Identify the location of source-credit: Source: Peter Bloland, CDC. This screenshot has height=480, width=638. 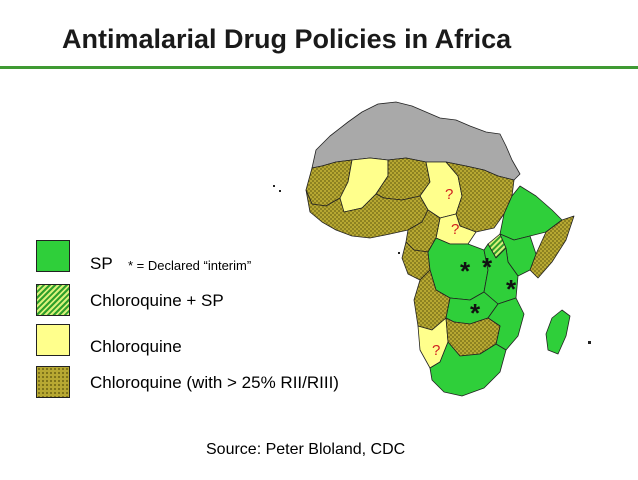
(306, 449).